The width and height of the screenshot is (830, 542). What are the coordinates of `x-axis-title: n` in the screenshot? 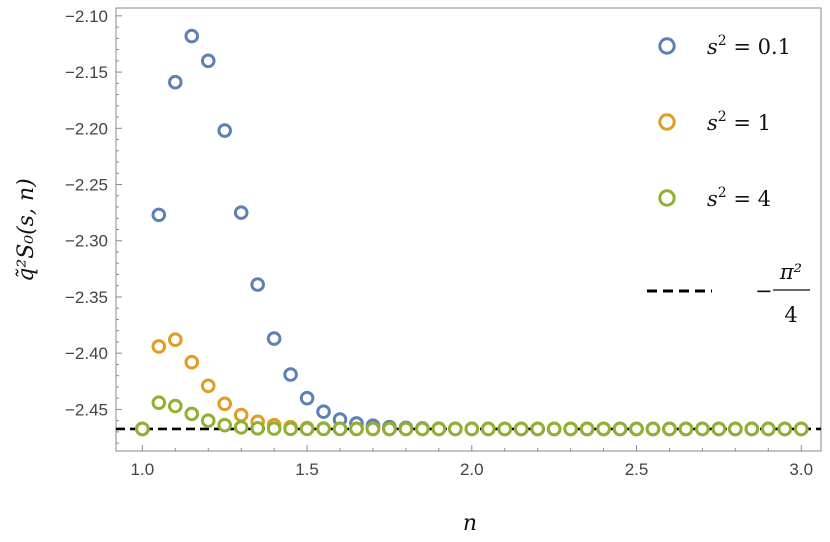 It's located at (470, 523).